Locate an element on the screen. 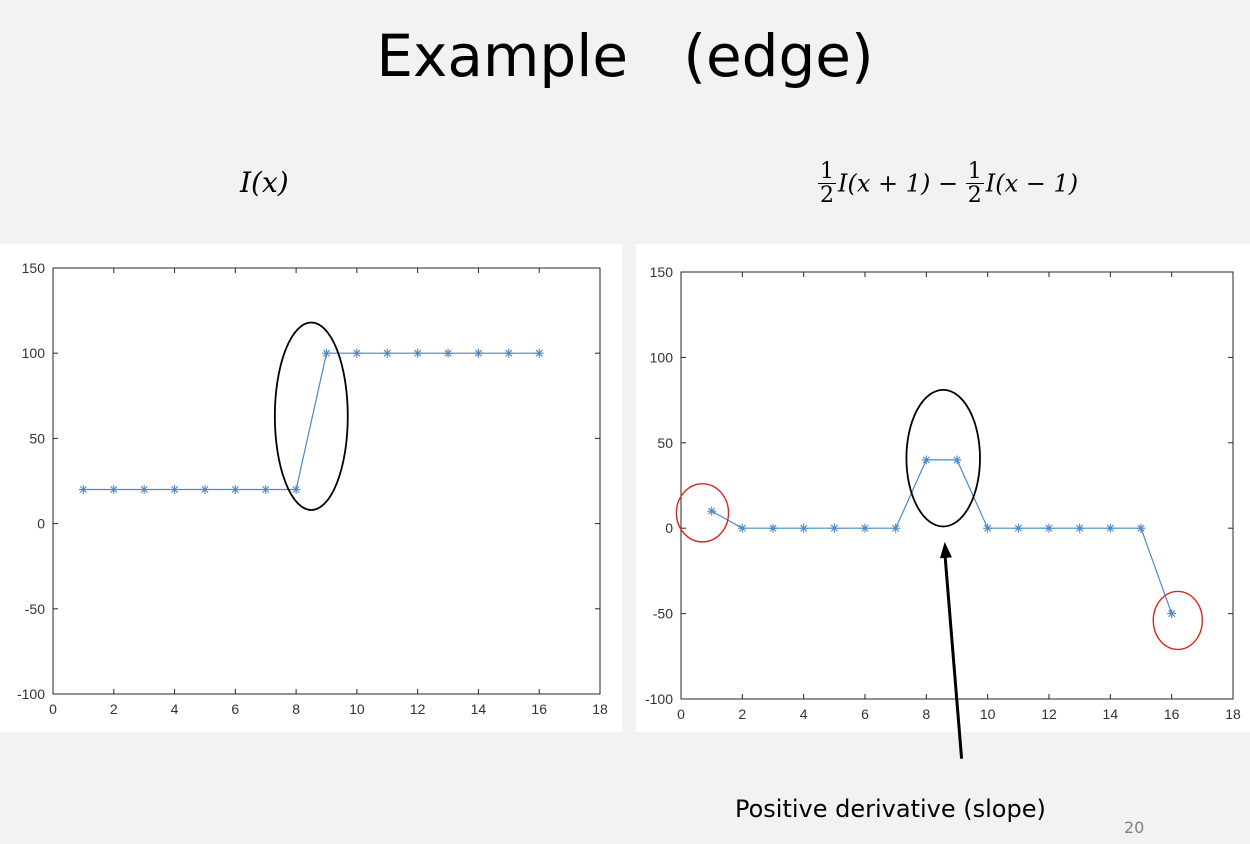  page-number: 20 is located at coordinates (1134, 827).